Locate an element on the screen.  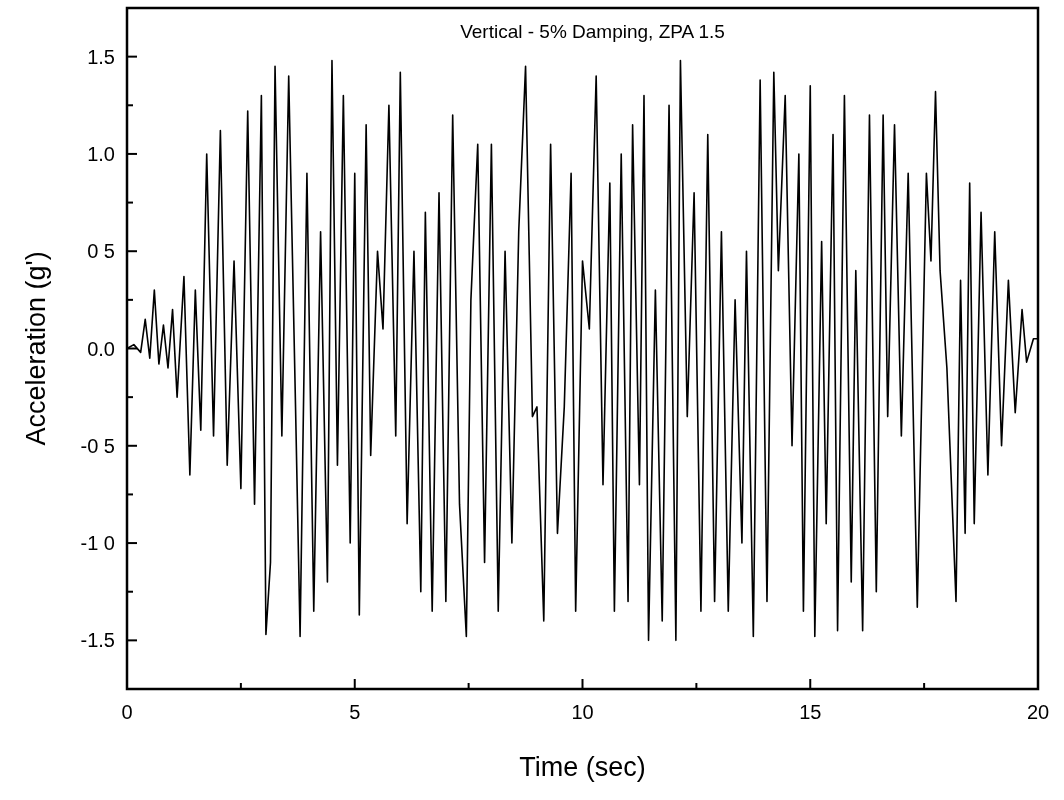
y-axis-title: Acceleration (g') is located at coordinates (36, 348).